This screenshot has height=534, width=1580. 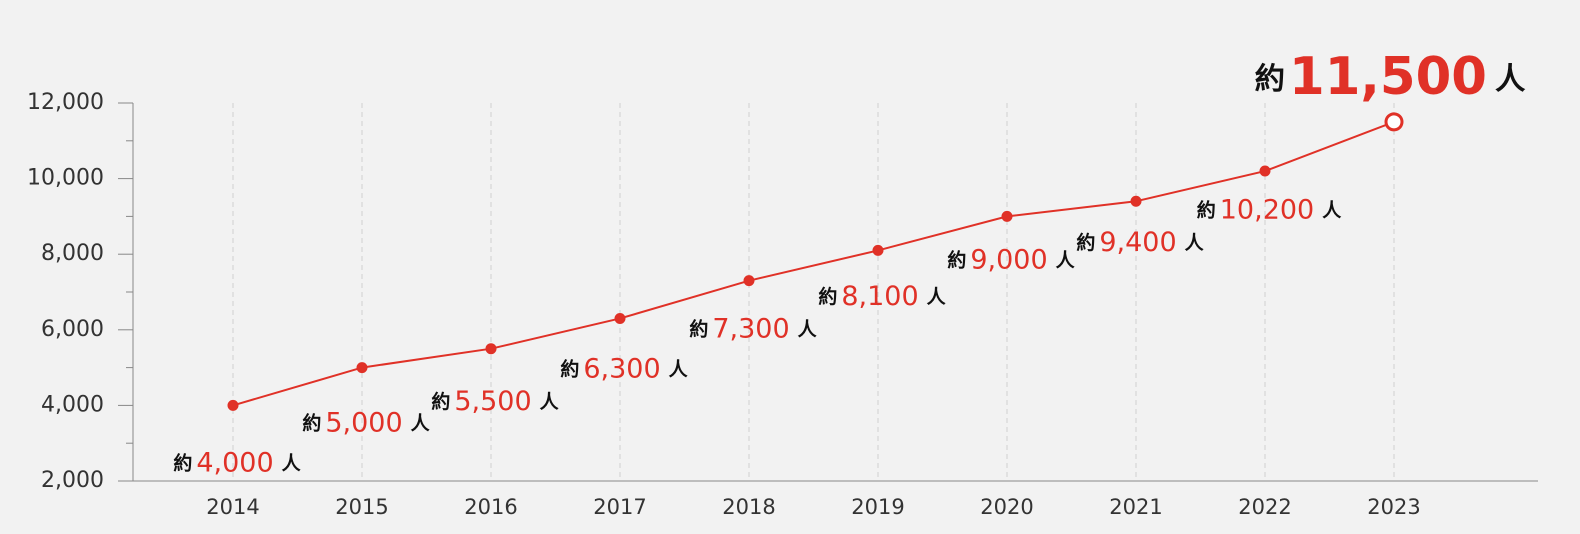 What do you see at coordinates (1135, 507) in the screenshot?
I see `x-tick-label: 2021` at bounding box center [1135, 507].